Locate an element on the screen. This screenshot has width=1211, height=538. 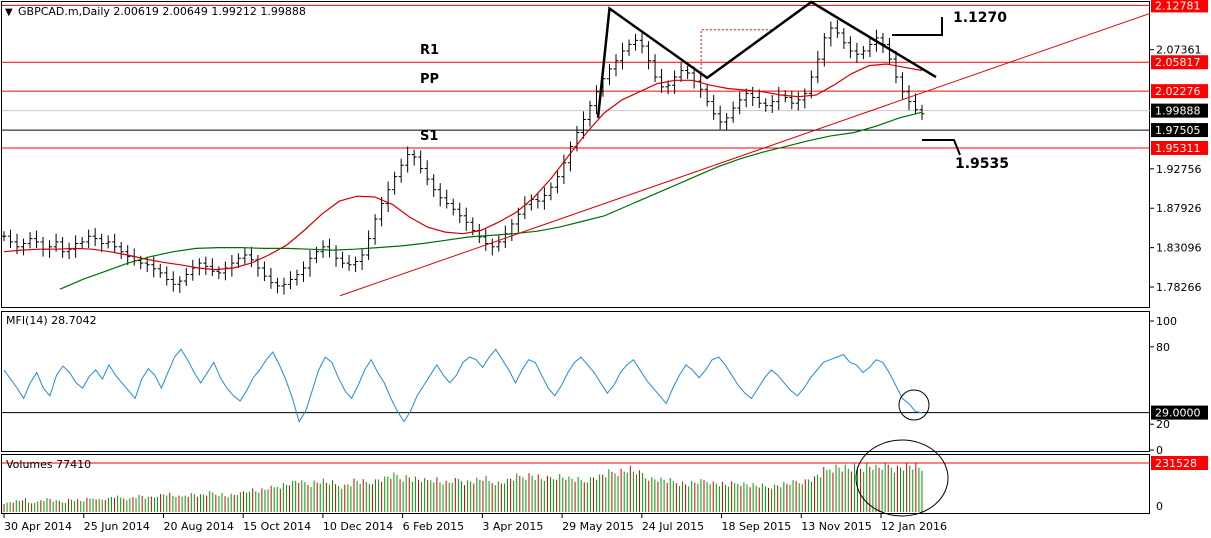
price-tag-label: 2.12781 is located at coordinates (1178, 6).